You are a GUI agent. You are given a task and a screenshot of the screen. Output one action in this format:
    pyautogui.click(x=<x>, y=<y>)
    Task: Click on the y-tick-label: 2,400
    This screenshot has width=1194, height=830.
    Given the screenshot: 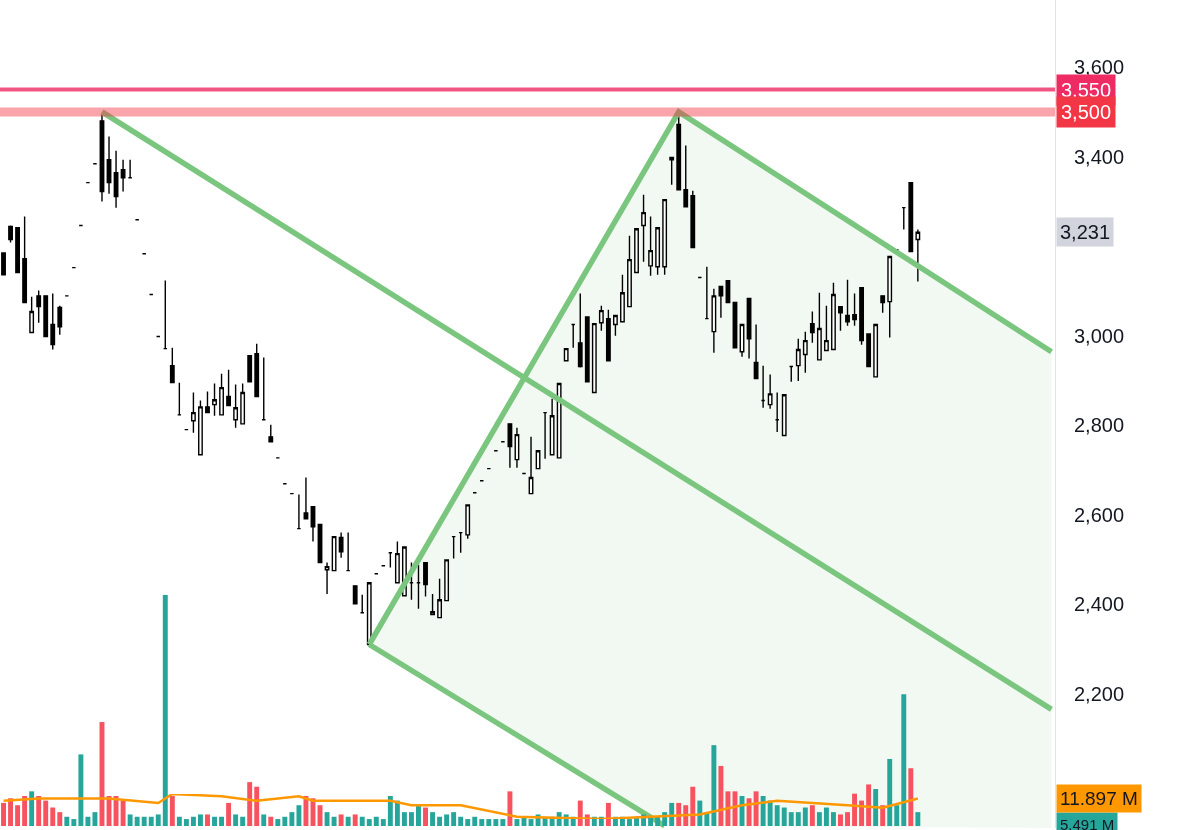 What is the action you would take?
    pyautogui.click(x=1099, y=604)
    